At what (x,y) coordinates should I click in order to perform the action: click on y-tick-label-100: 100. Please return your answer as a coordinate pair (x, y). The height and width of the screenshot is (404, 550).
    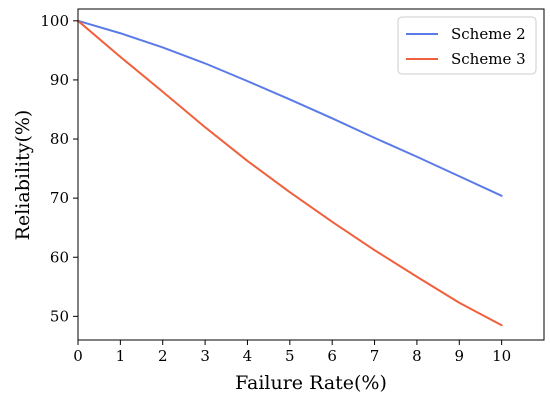
    Looking at the image, I should click on (54, 21).